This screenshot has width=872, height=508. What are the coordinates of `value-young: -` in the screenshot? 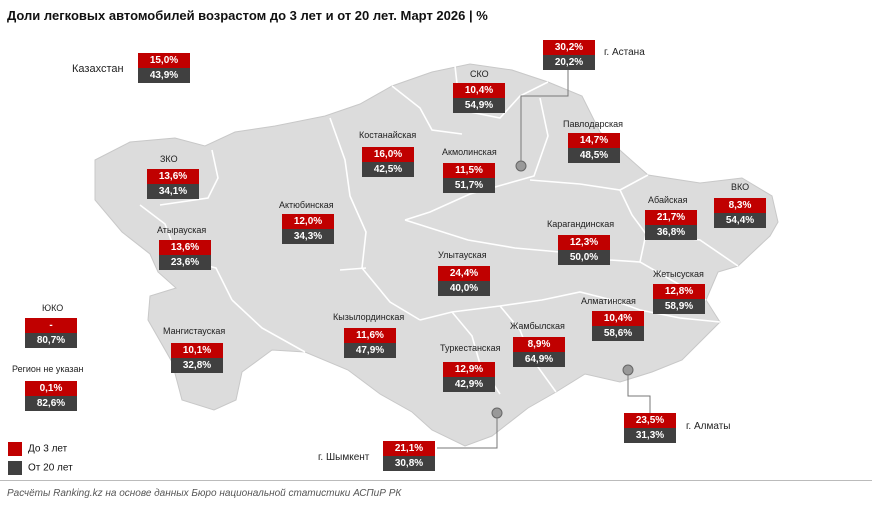 It's located at (51, 325).